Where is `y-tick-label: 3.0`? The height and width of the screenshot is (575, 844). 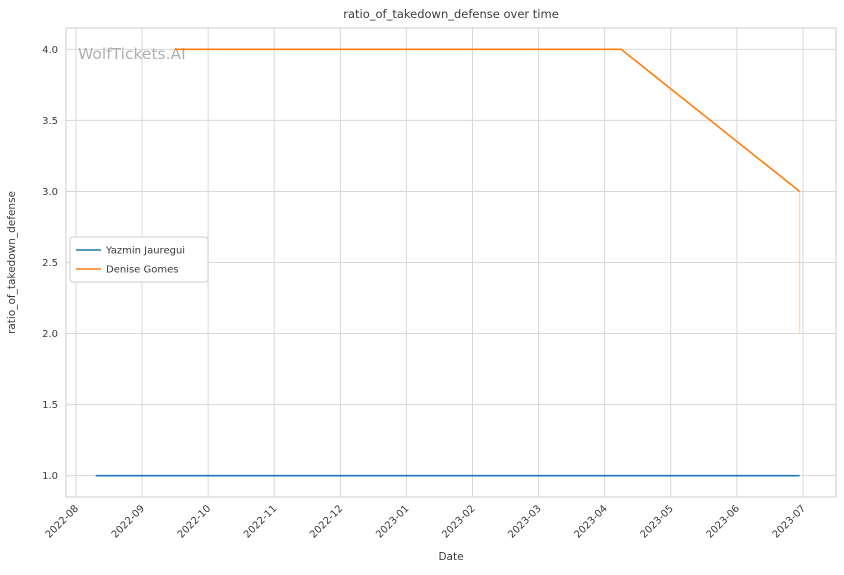
y-tick-label: 3.0 is located at coordinates (50, 192).